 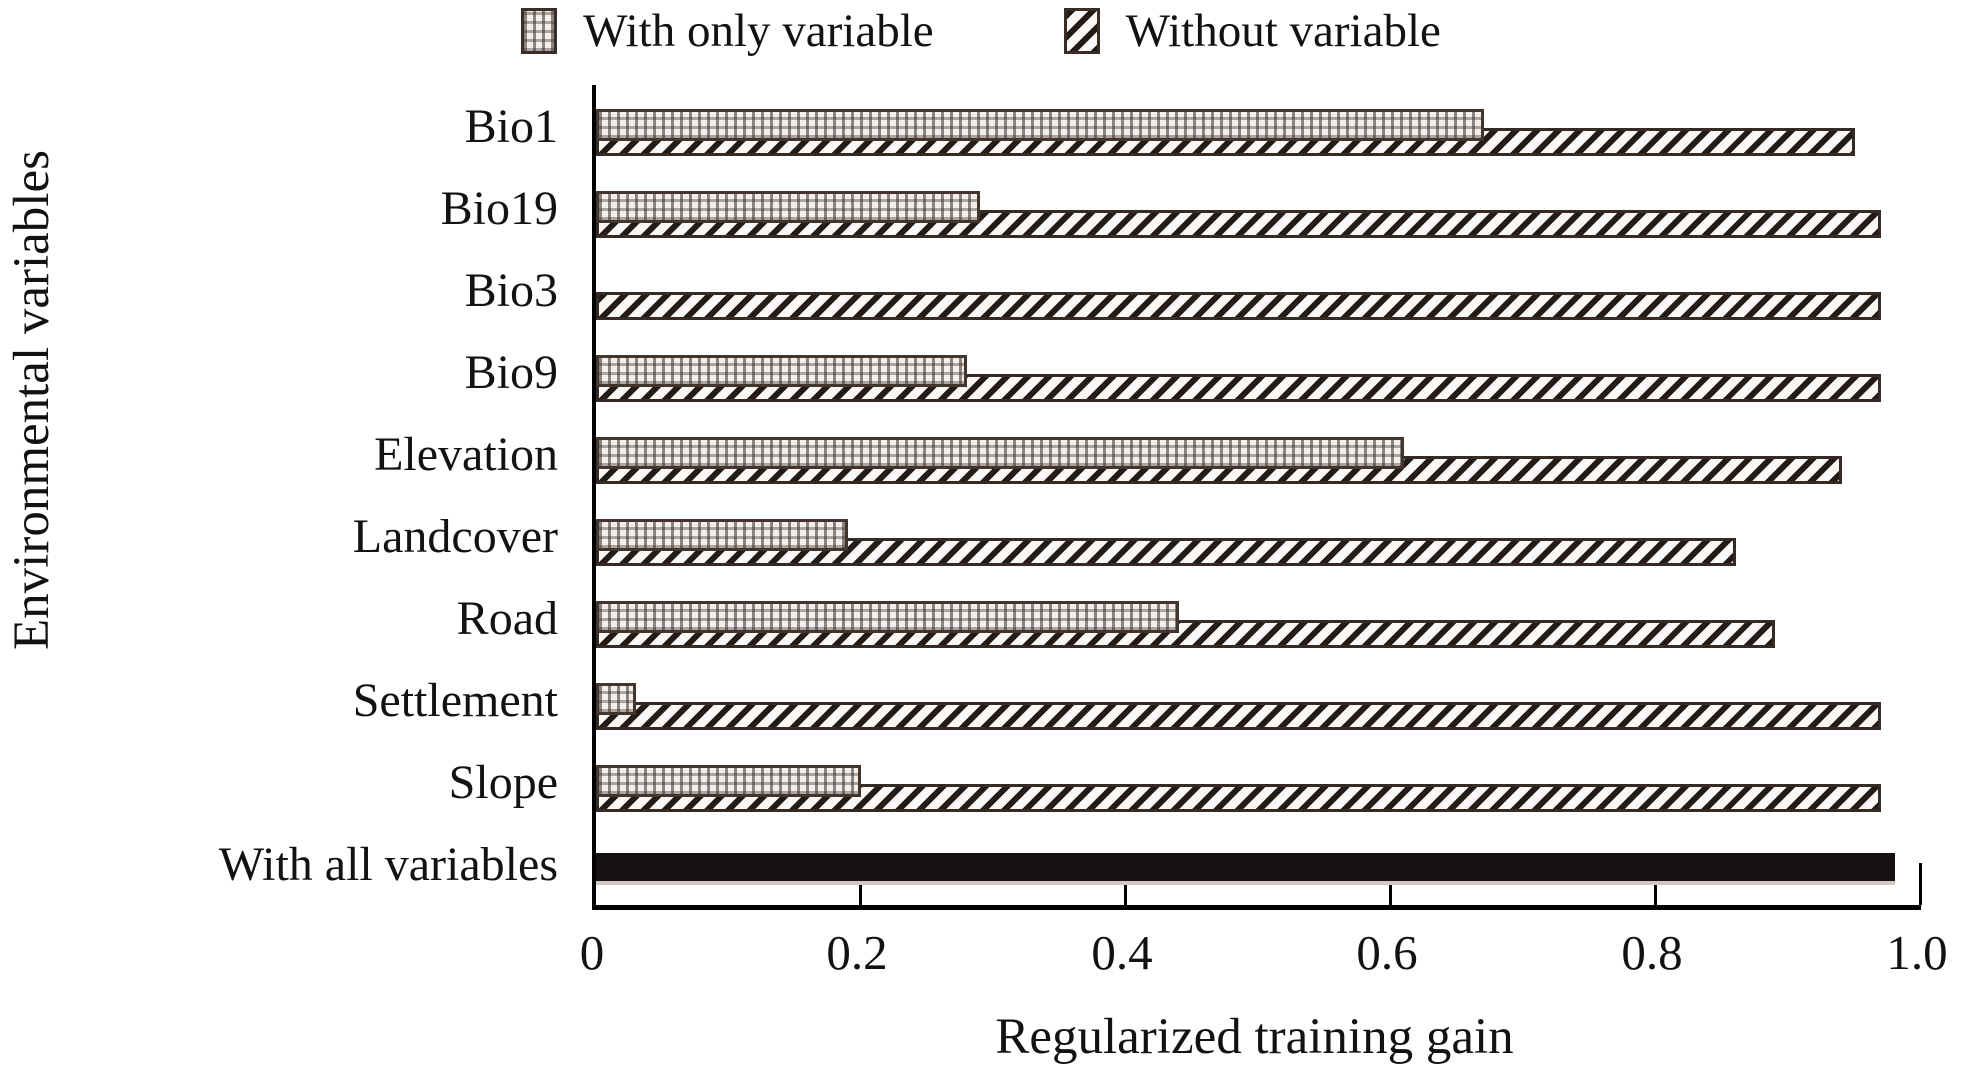 I want to click on x-tick-label: 0, so click(x=592, y=952).